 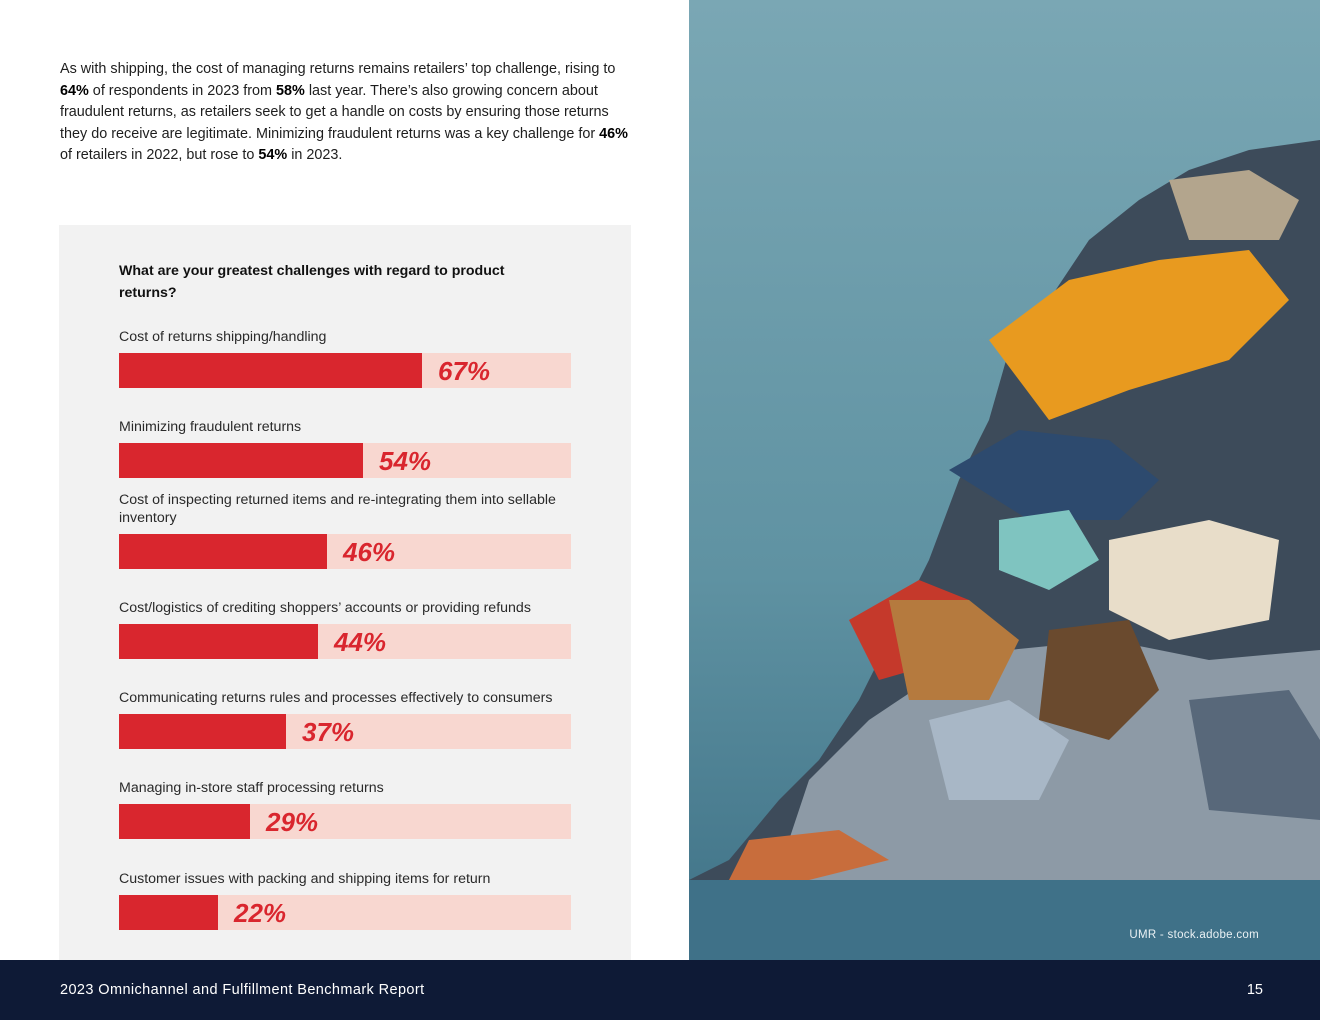 What do you see at coordinates (360, 642) in the screenshot?
I see `bar-value-label: 44%` at bounding box center [360, 642].